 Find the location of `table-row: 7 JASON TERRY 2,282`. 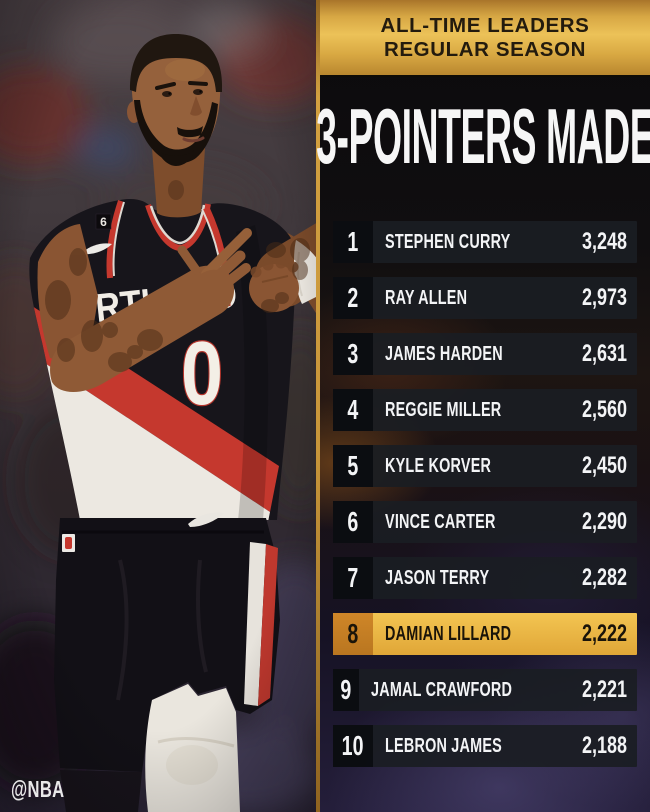

table-row: 7 JASON TERRY 2,282 is located at coordinates (485, 578).